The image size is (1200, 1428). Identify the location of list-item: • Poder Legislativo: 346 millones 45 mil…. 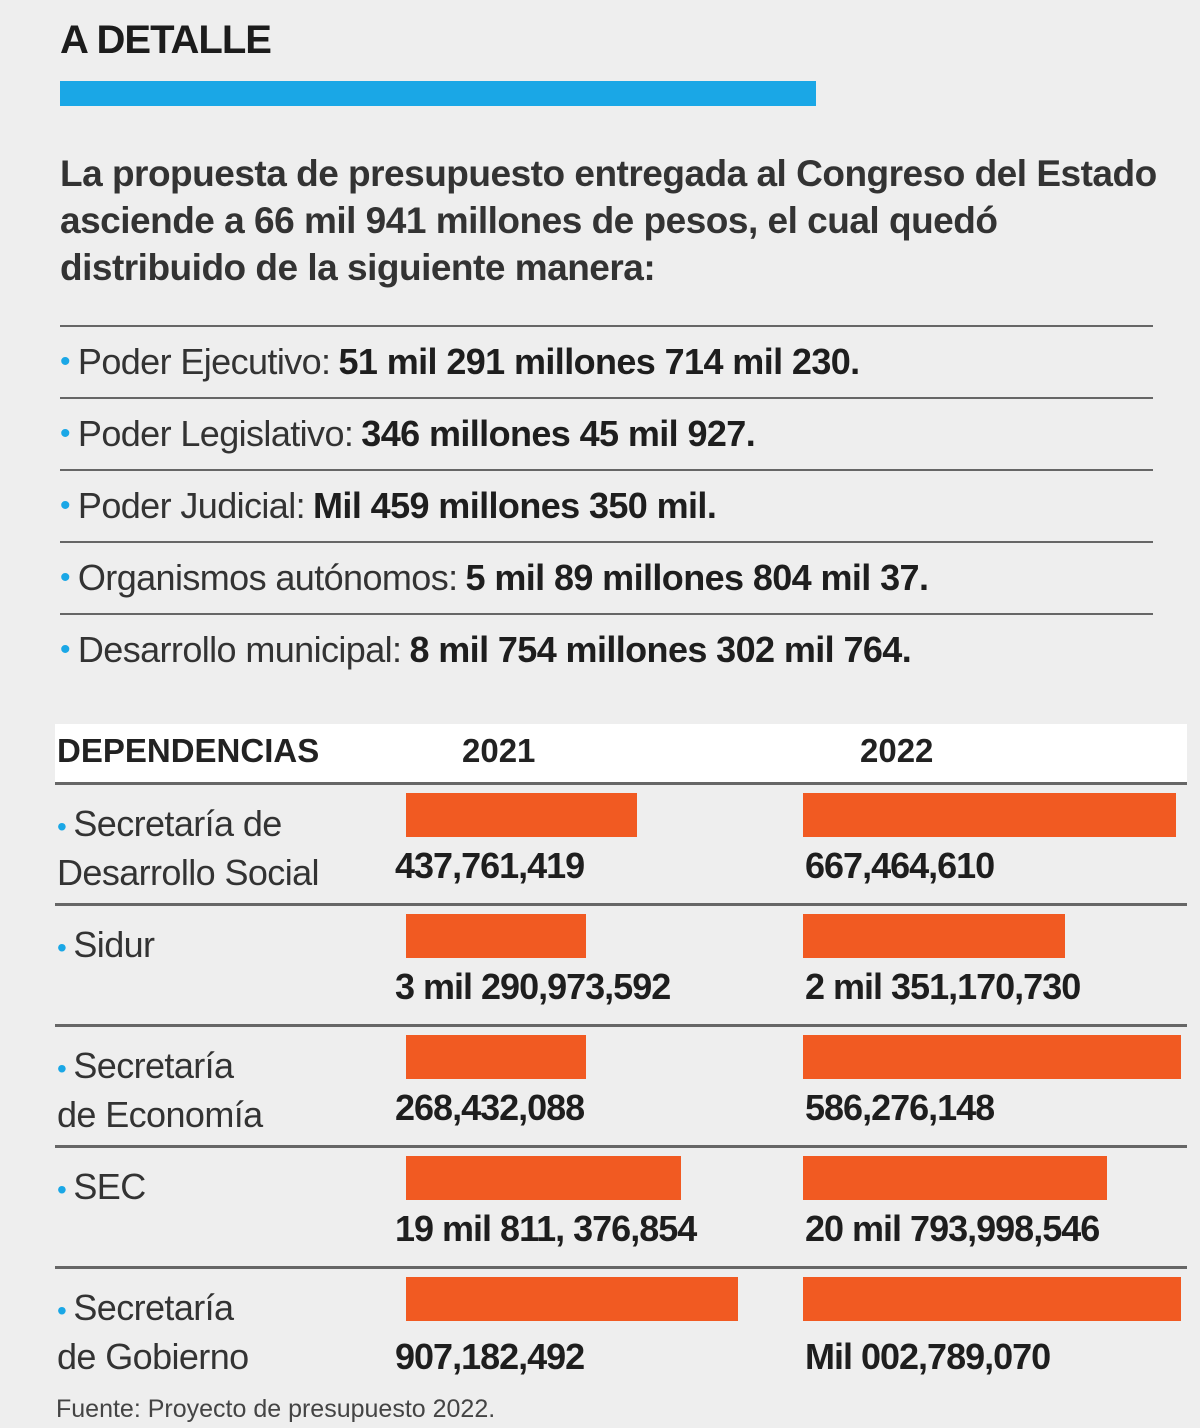
(606, 433).